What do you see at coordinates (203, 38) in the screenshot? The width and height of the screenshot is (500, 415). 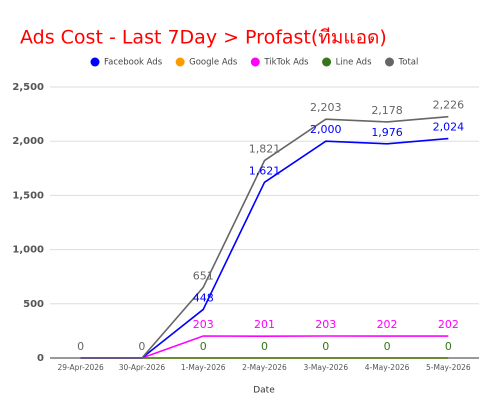 I see `chart-title: Ads Cost - Last 7Day > Profast(ทีมแอด)` at bounding box center [203, 38].